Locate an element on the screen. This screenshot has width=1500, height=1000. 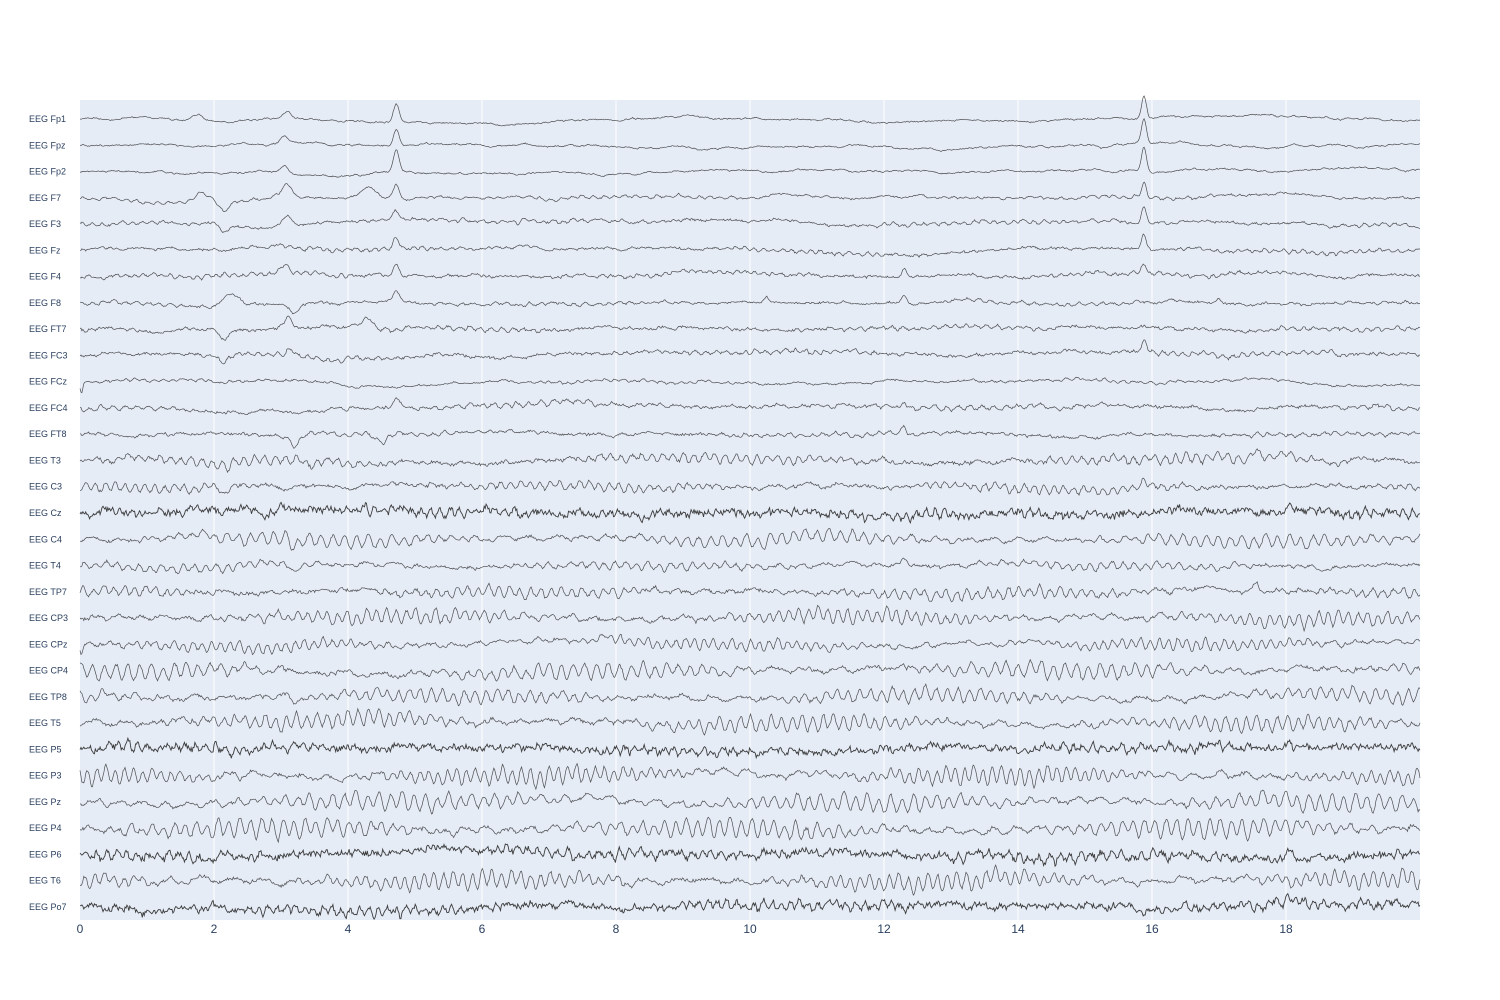
trace-eeg-fz is located at coordinates (750, 245).